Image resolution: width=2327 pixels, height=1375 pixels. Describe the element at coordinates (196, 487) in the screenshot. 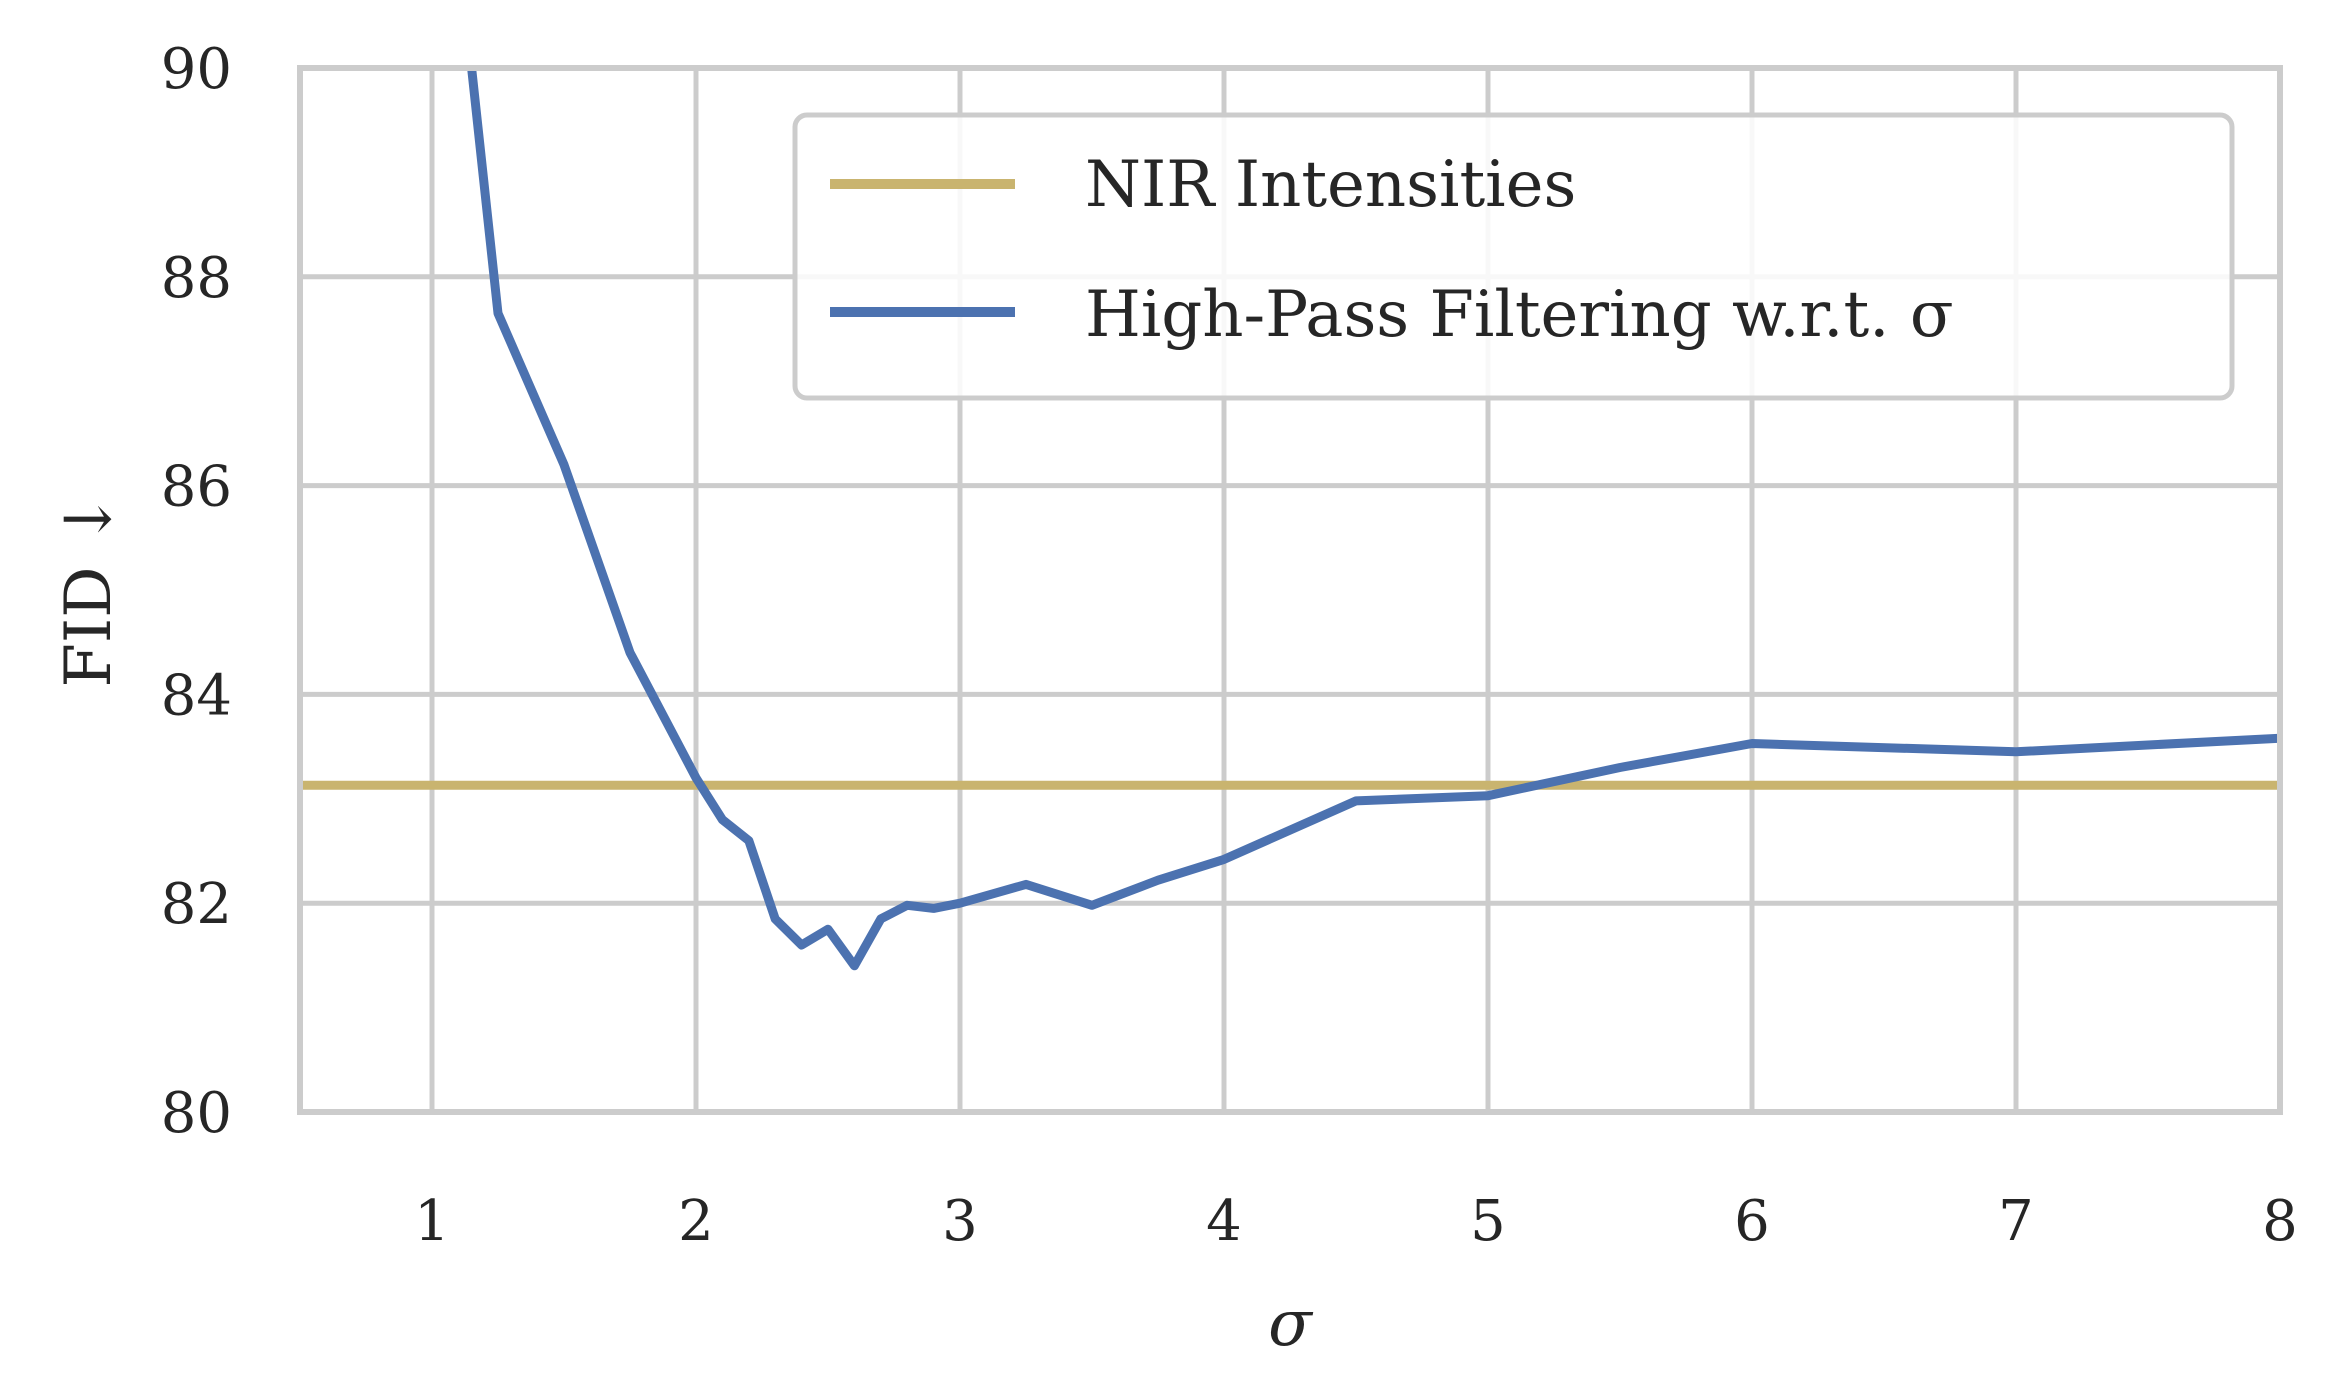

I see `y-tick-label: 86` at that location.